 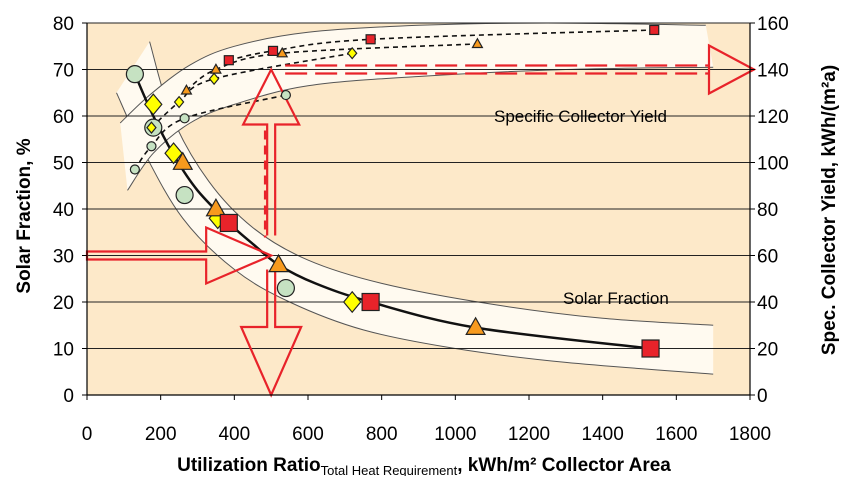 What do you see at coordinates (63, 71) in the screenshot?
I see `y-left-tick-label: 70` at bounding box center [63, 71].